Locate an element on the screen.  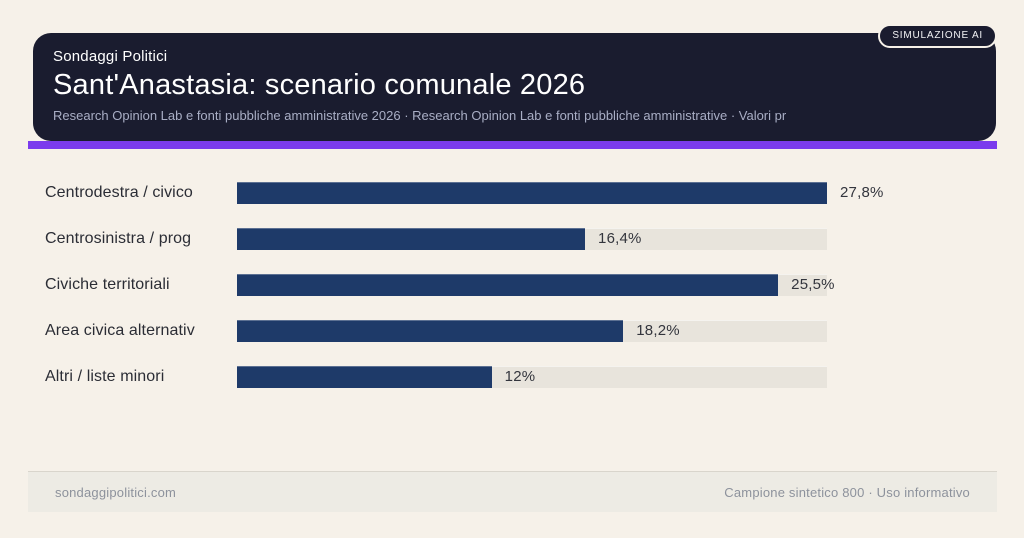
bar-track: 12% is located at coordinates (532, 377).